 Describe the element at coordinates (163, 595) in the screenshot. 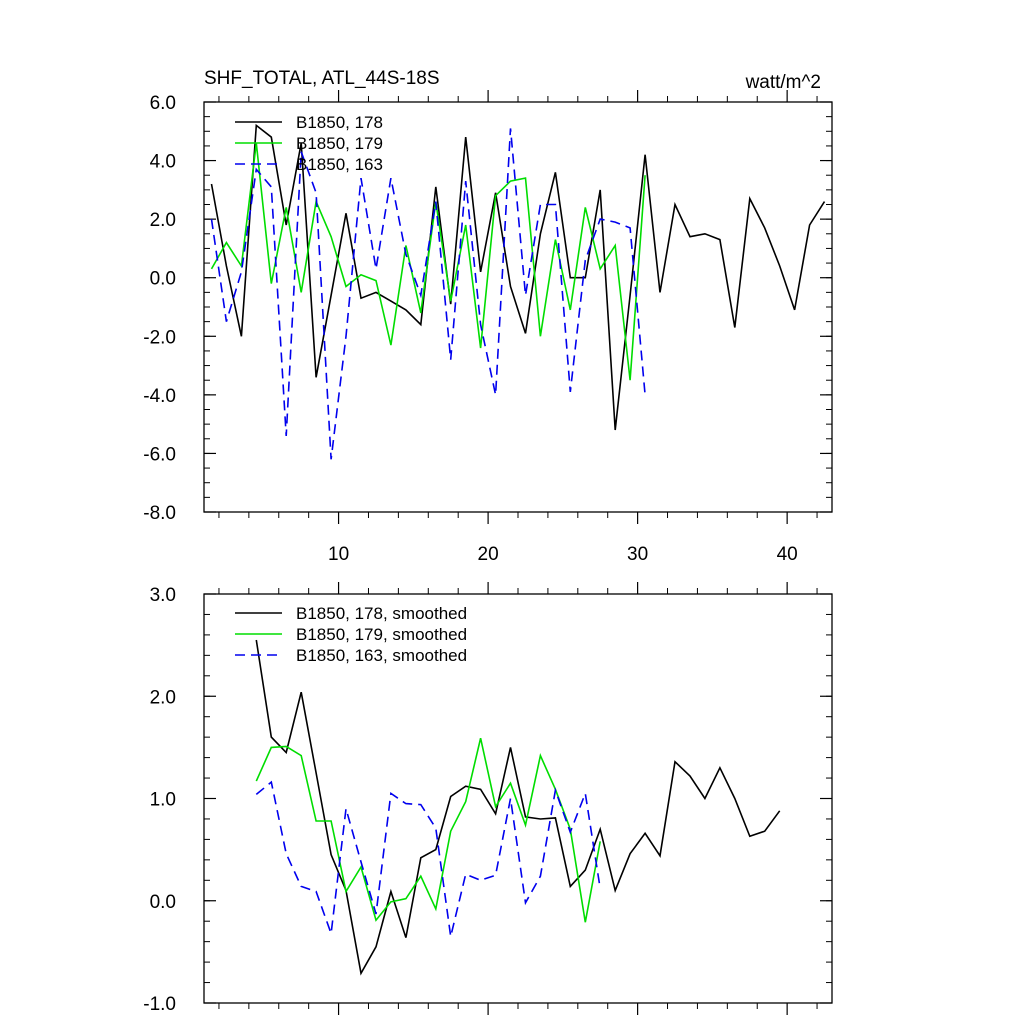

I see `y-tick-label: 3.0` at that location.